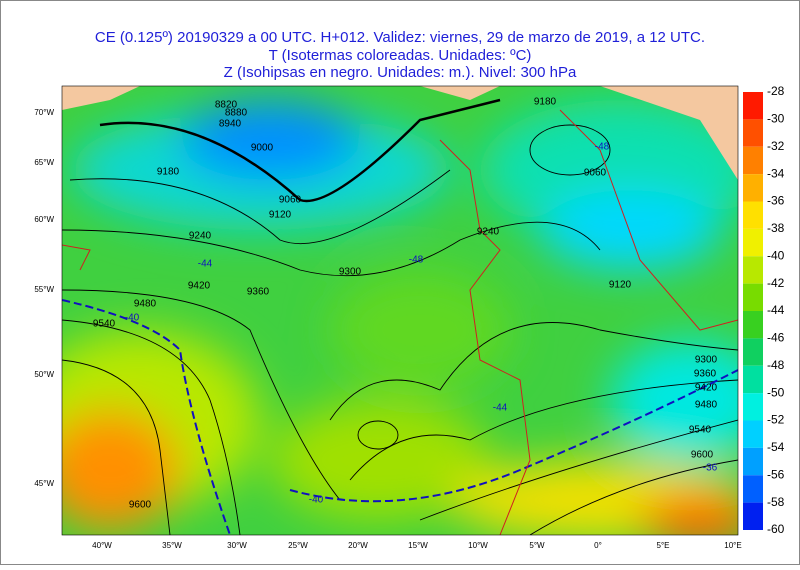 Image resolution: width=800 pixels, height=570 pixels. I want to click on lat-label: 60°W, so click(44, 219).